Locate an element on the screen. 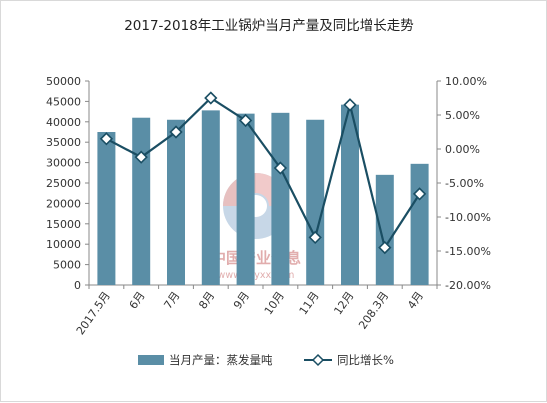  x-tick-label: 6月 is located at coordinates (137, 300).